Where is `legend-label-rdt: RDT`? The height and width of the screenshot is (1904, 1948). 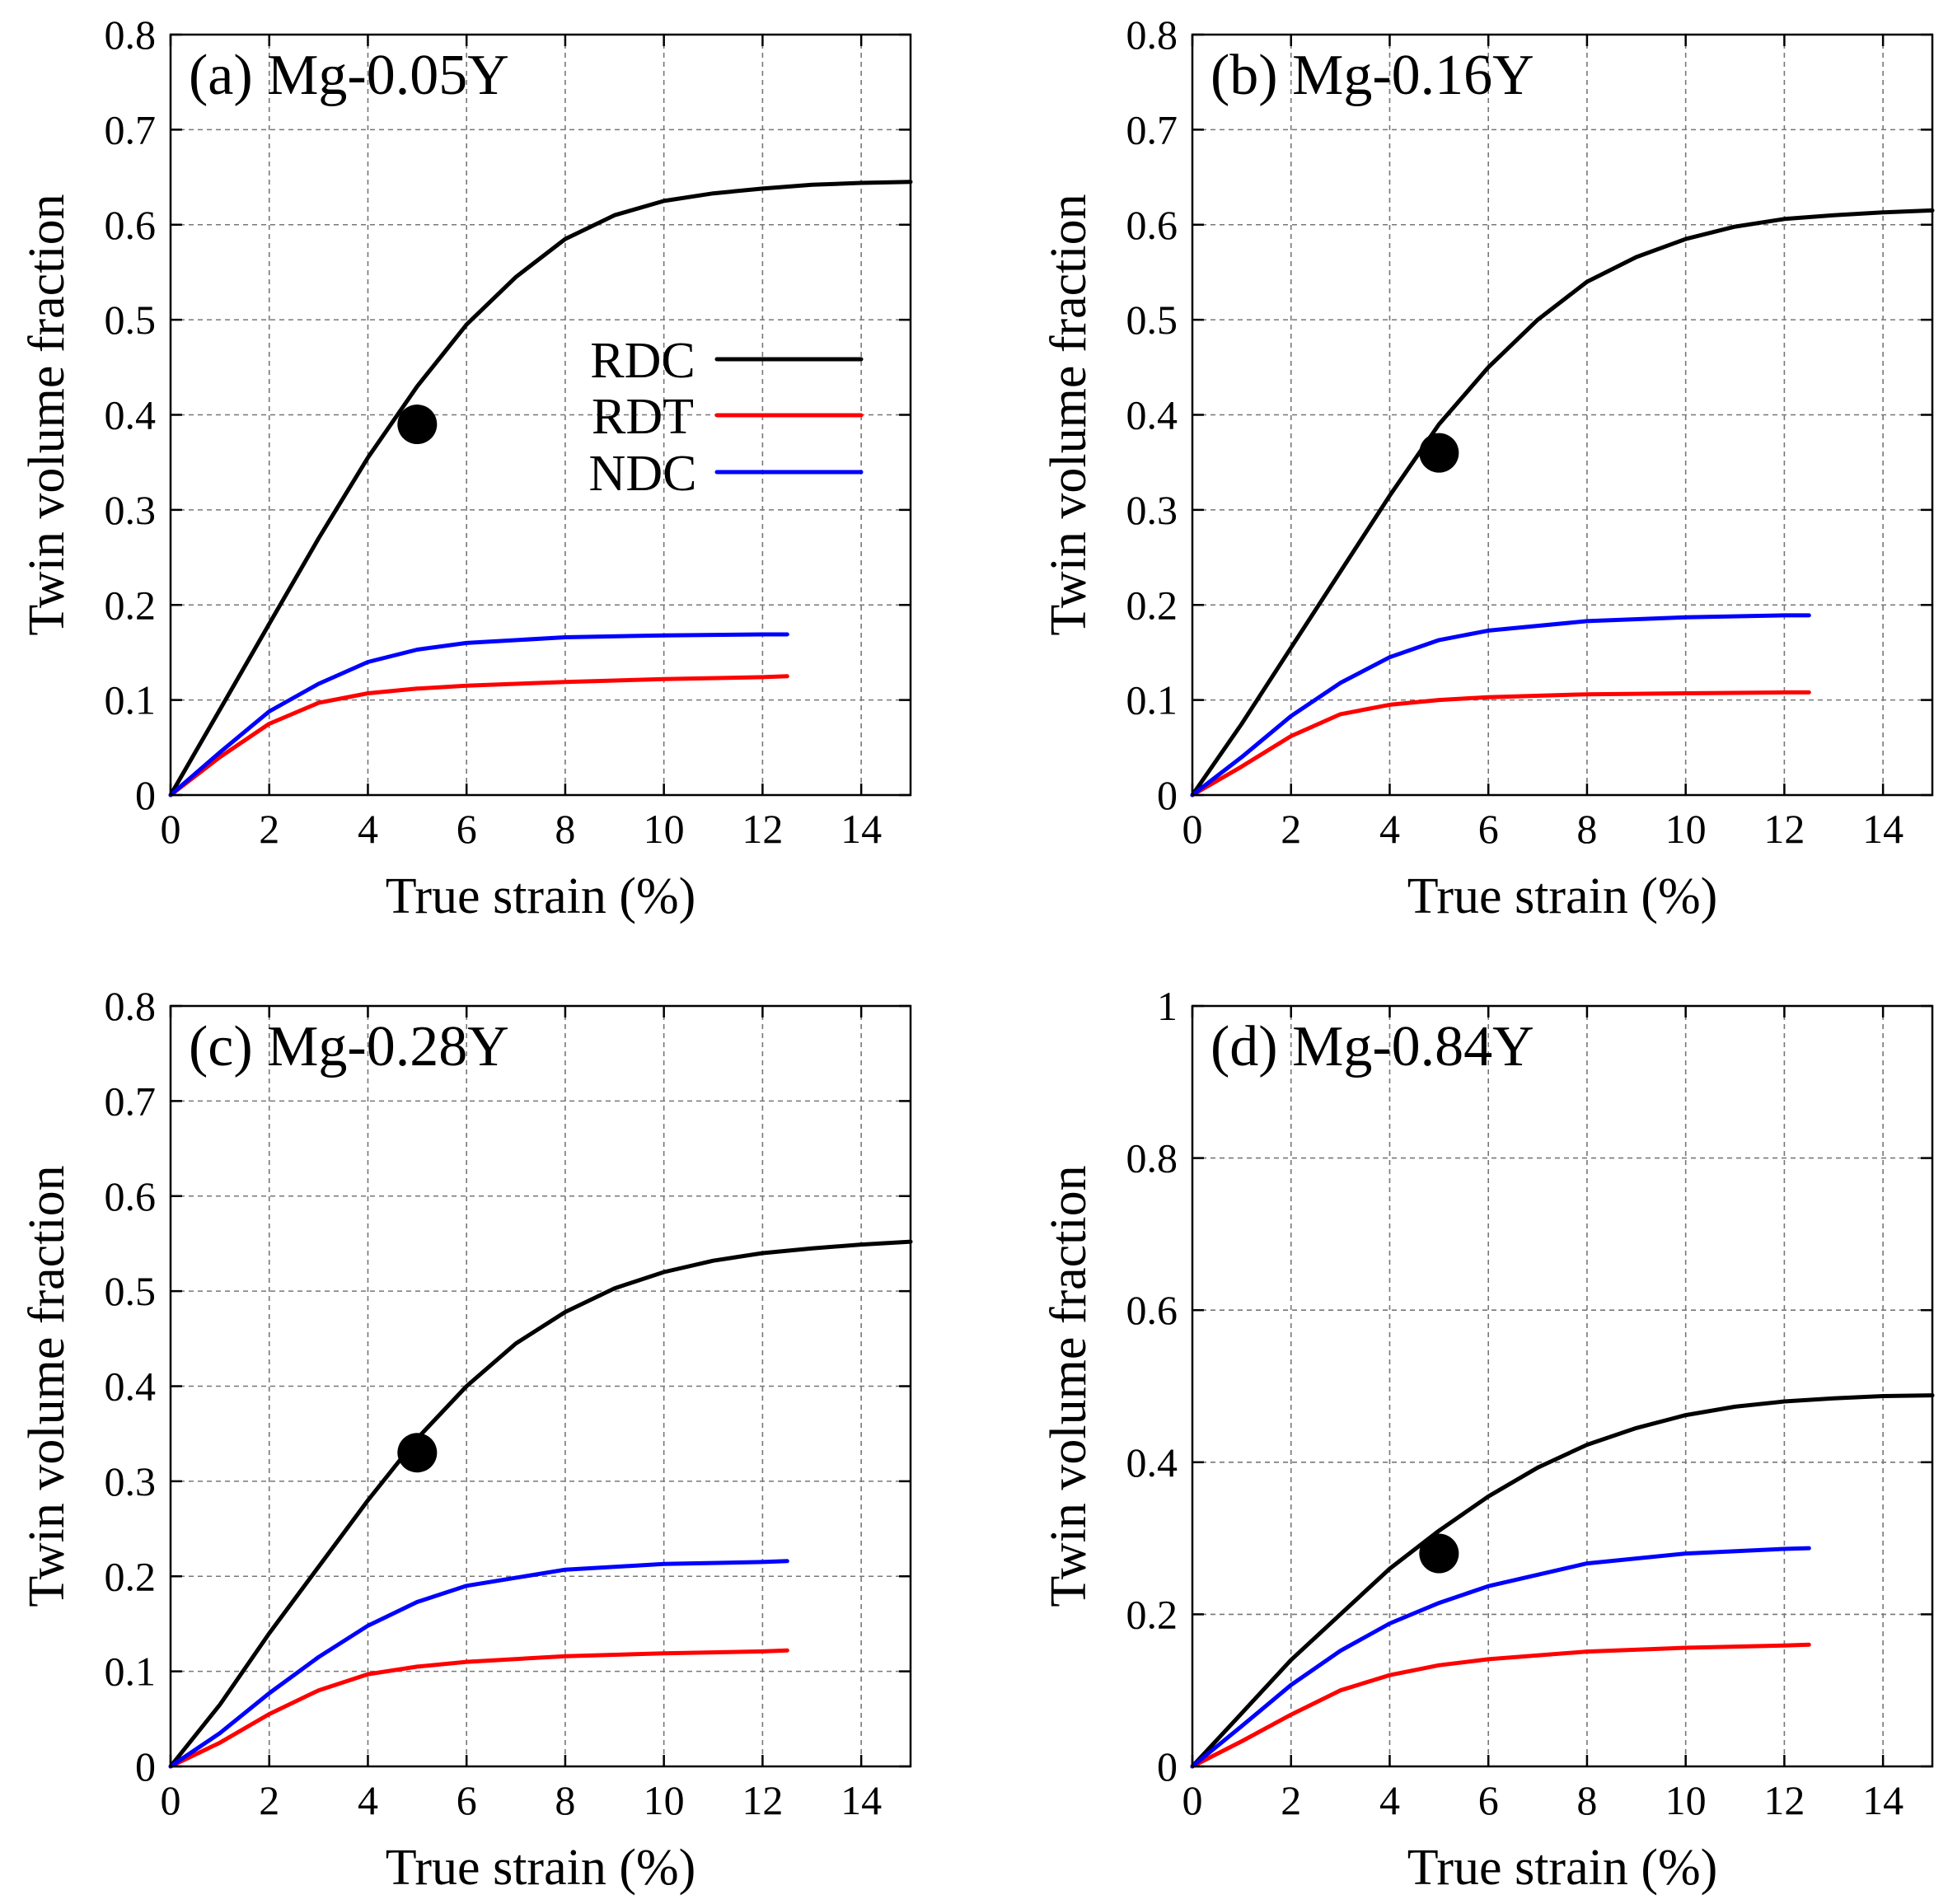 legend-label-rdt: RDT is located at coordinates (643, 417).